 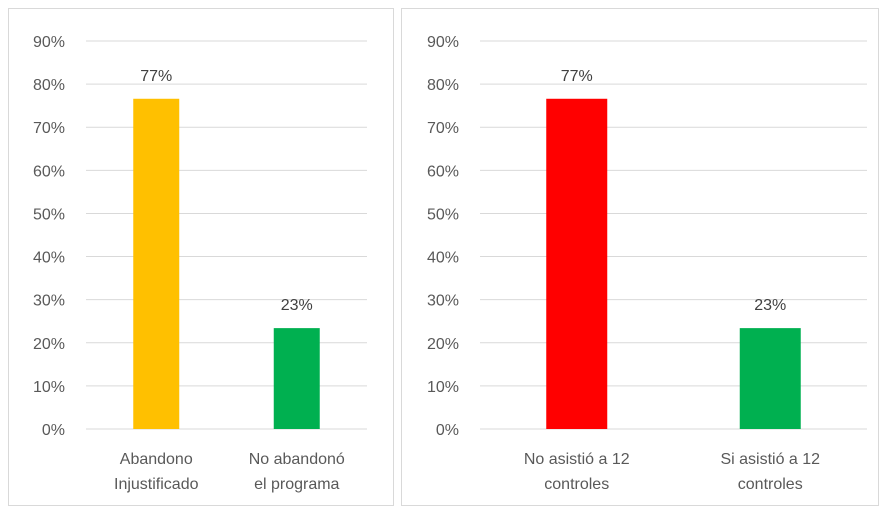 I want to click on right-data-label-1: 77%, so click(x=577, y=76).